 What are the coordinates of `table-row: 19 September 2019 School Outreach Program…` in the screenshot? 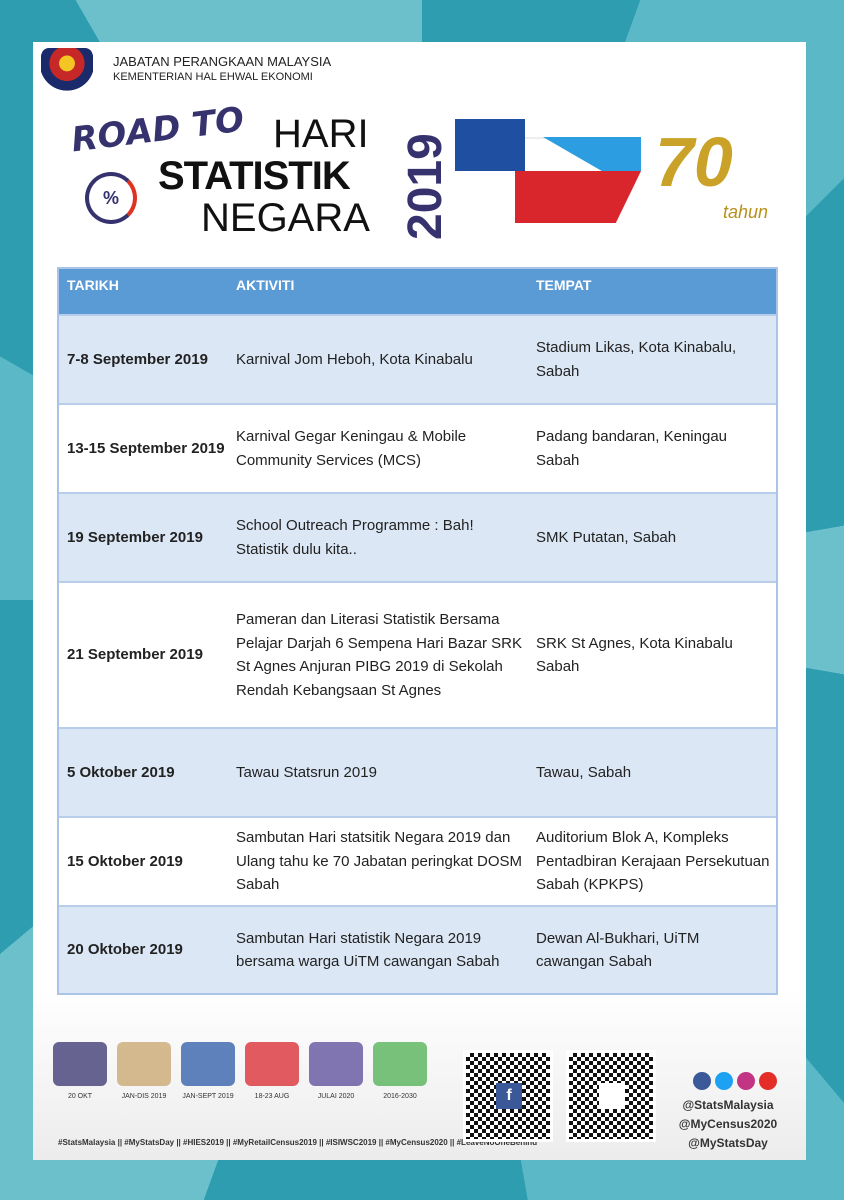 It's located at (417, 536).